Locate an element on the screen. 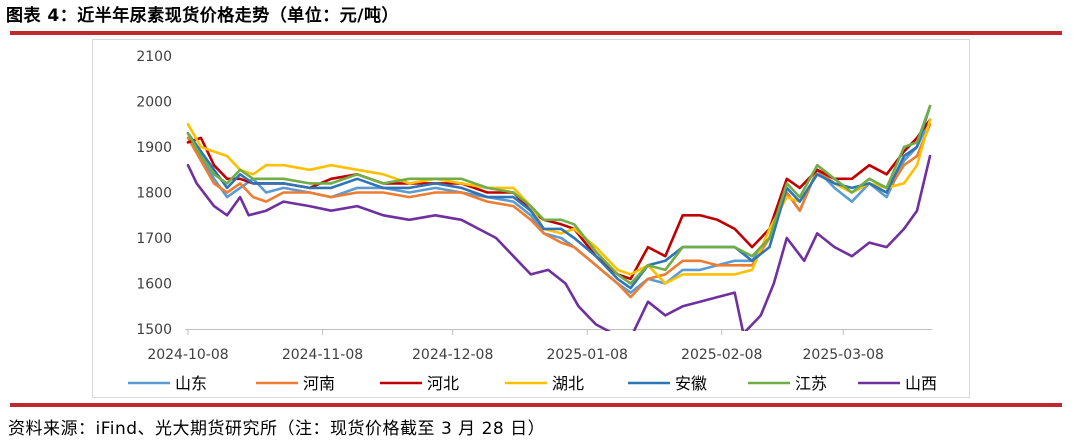 The image size is (1073, 441). y-tick-label: 1700 is located at coordinates (154, 239).